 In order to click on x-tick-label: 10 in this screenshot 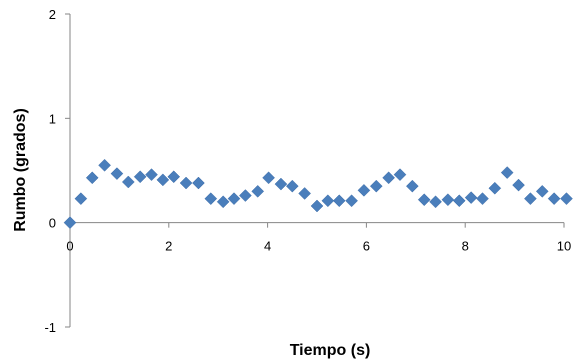, I will do `click(564, 246)`.